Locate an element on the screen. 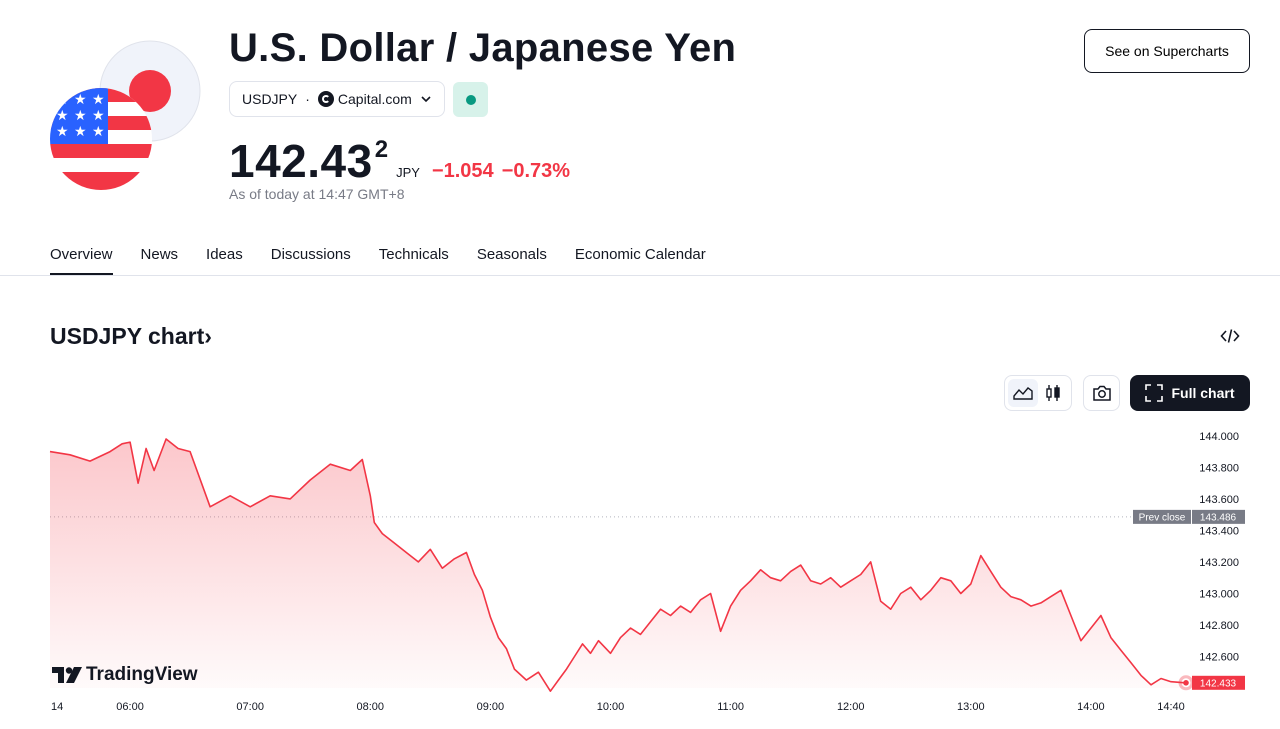  price-row: 142.43 2 JPY −1.054 −0.73% is located at coordinates (399, 161).